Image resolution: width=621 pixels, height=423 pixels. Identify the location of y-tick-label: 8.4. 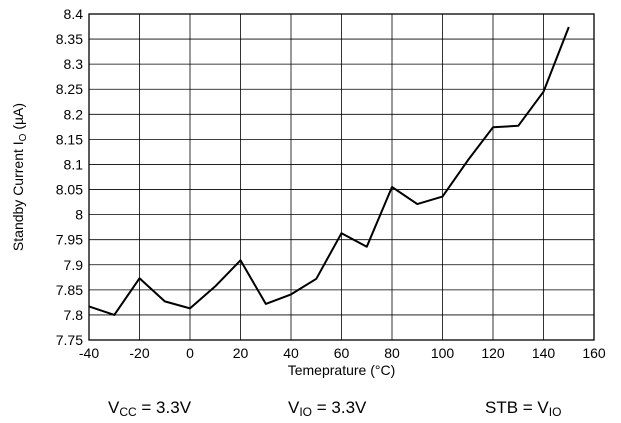
(74, 14).